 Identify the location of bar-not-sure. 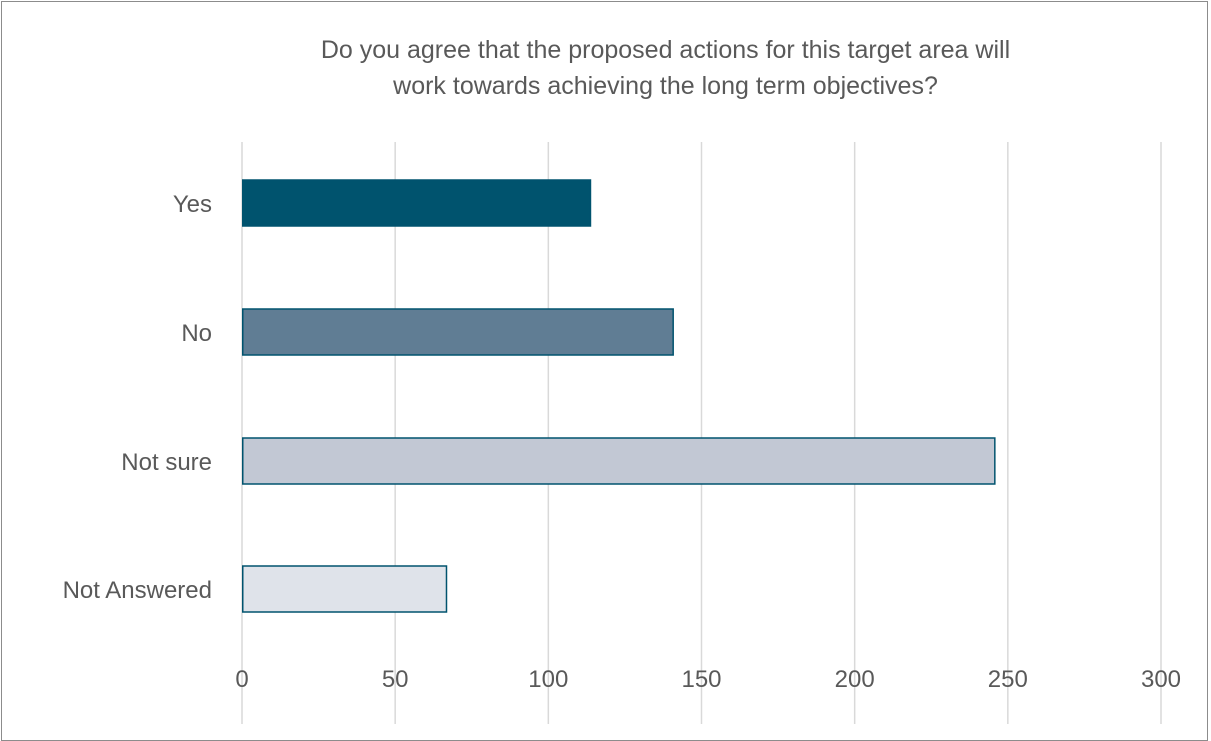
(619, 461).